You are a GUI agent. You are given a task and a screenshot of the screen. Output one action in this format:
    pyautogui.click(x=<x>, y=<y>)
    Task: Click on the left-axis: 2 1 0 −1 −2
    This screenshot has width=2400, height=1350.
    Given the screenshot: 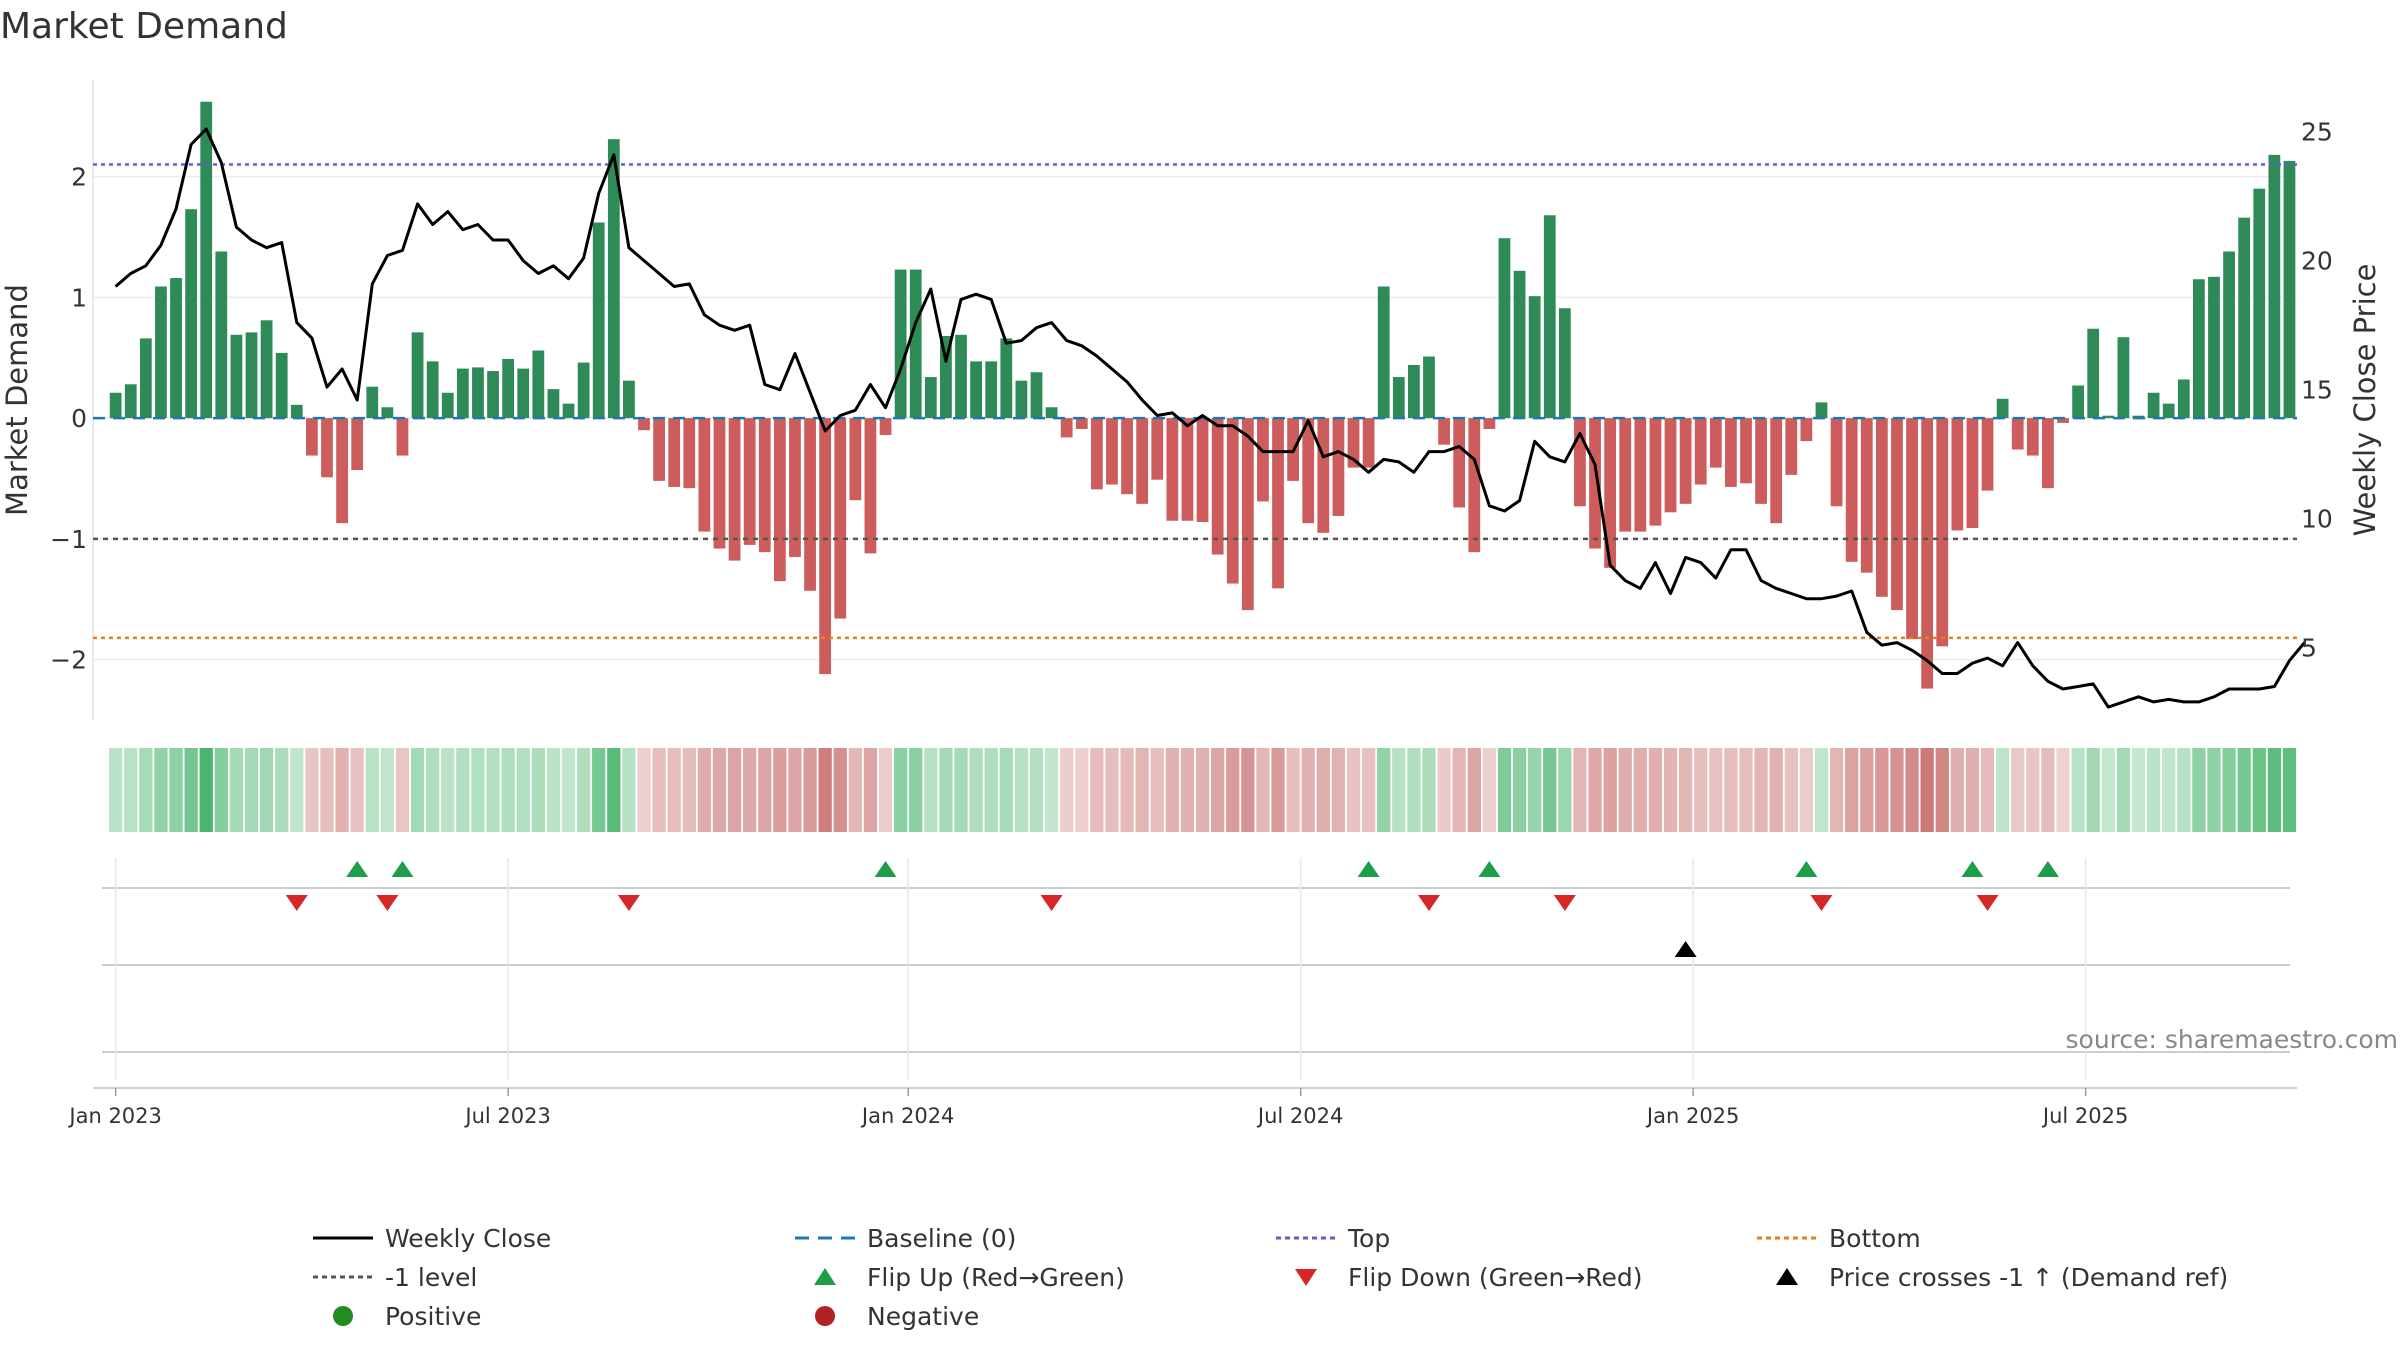 What is the action you would take?
    pyautogui.click(x=68, y=419)
    